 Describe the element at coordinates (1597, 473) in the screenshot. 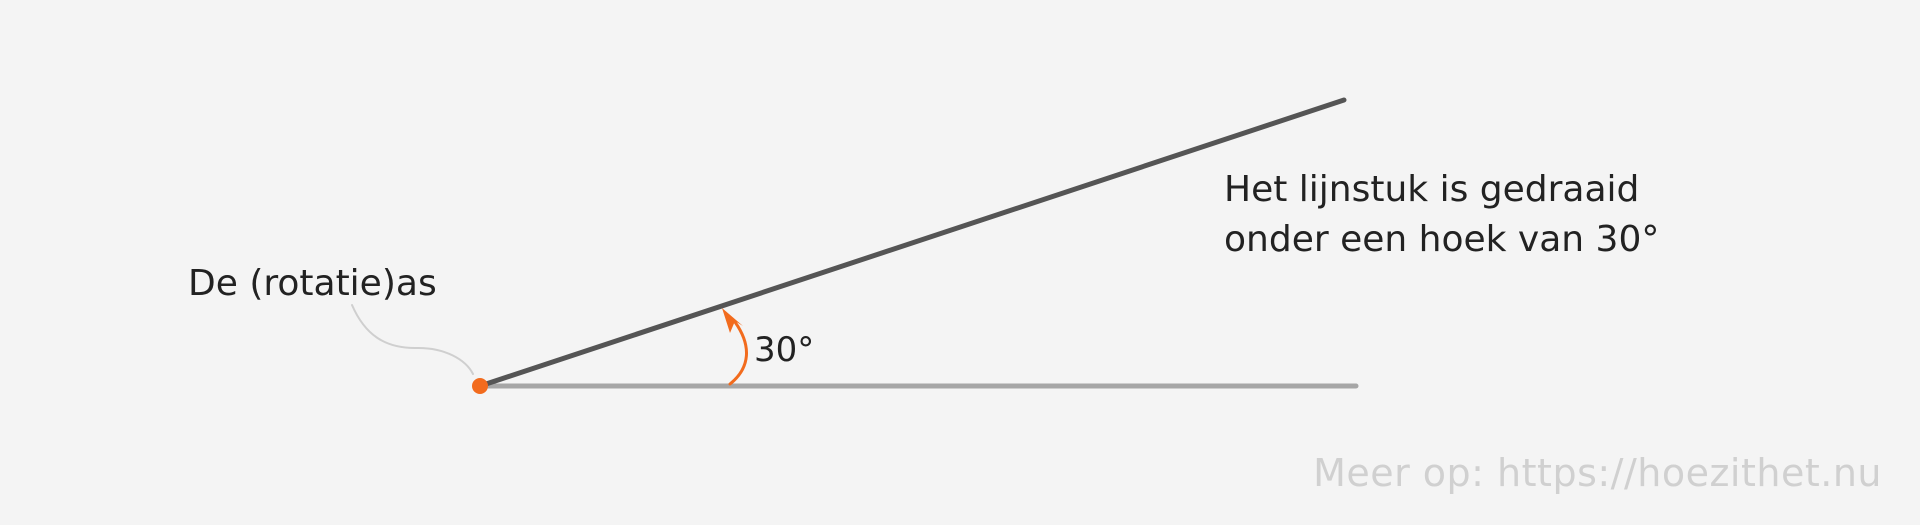

I see `watermark: Meer op: https://hoezithet.nu` at that location.